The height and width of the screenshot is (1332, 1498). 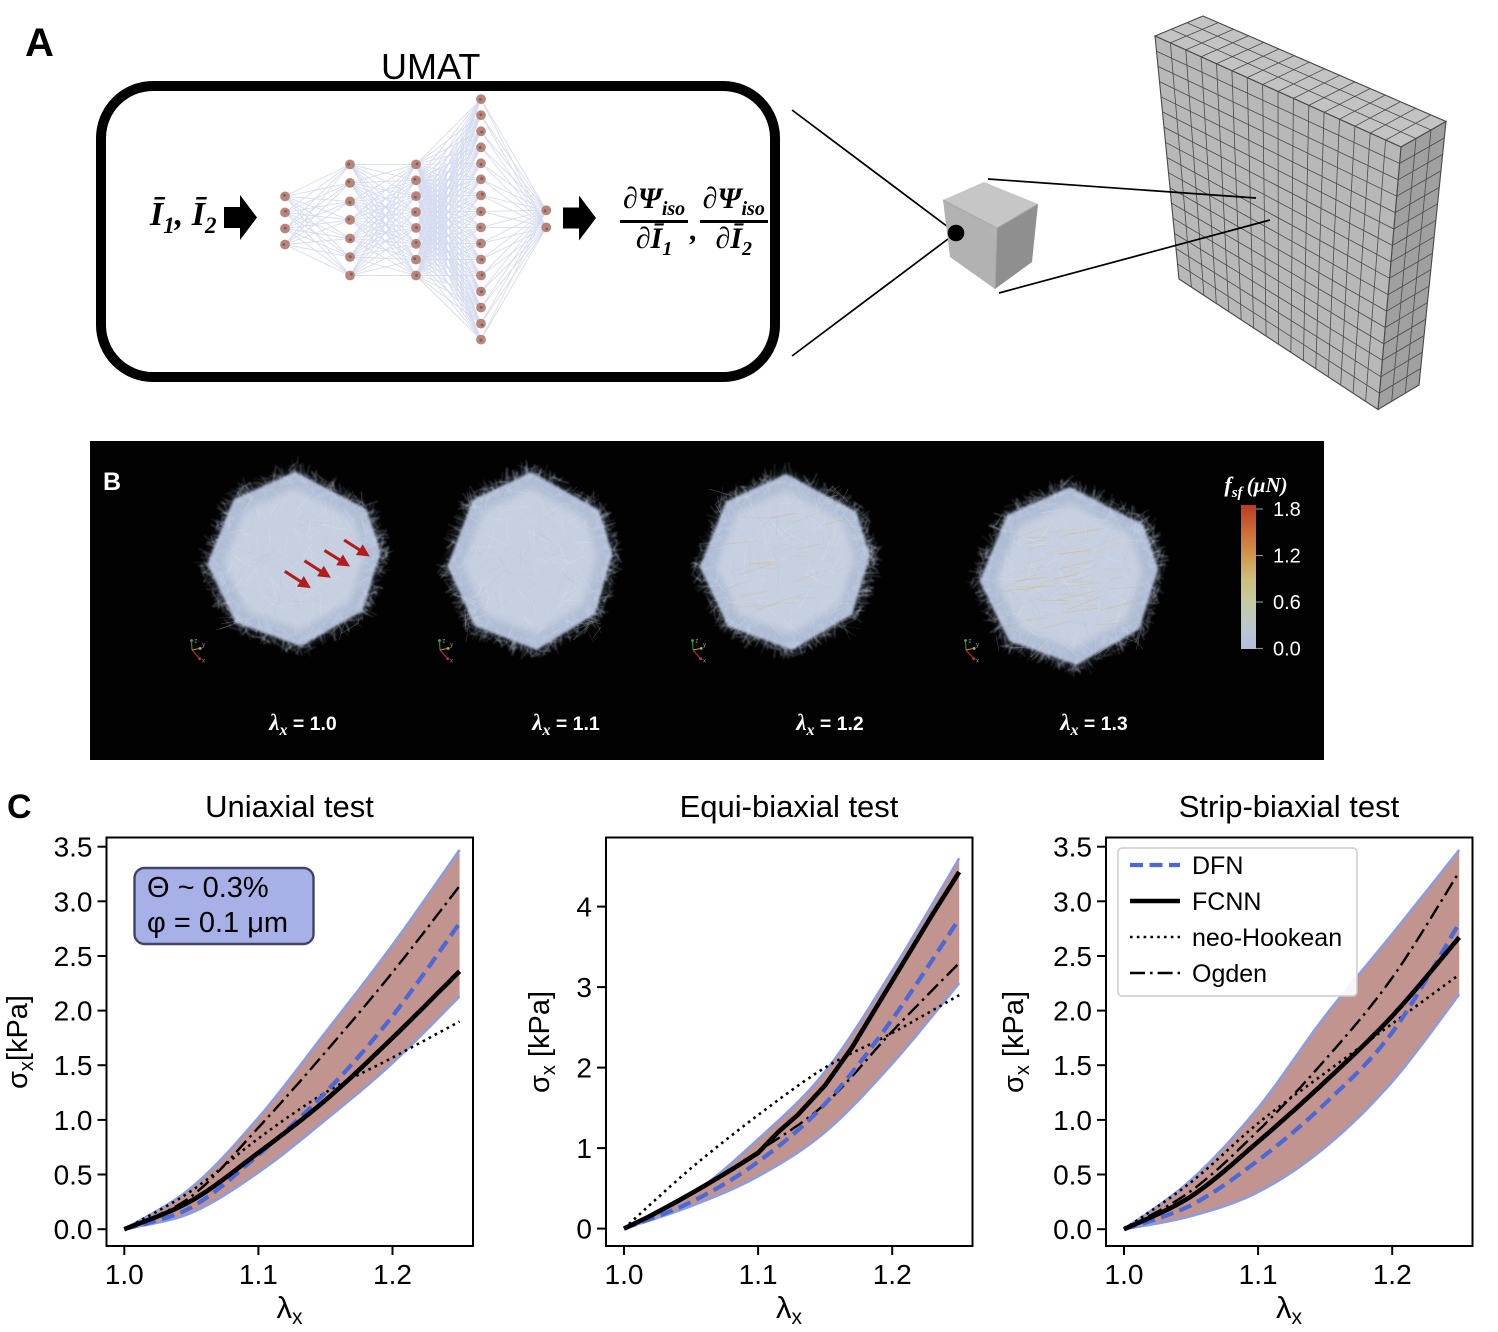 I want to click on svg-text: neo-Hookean, so click(x=1267, y=938).